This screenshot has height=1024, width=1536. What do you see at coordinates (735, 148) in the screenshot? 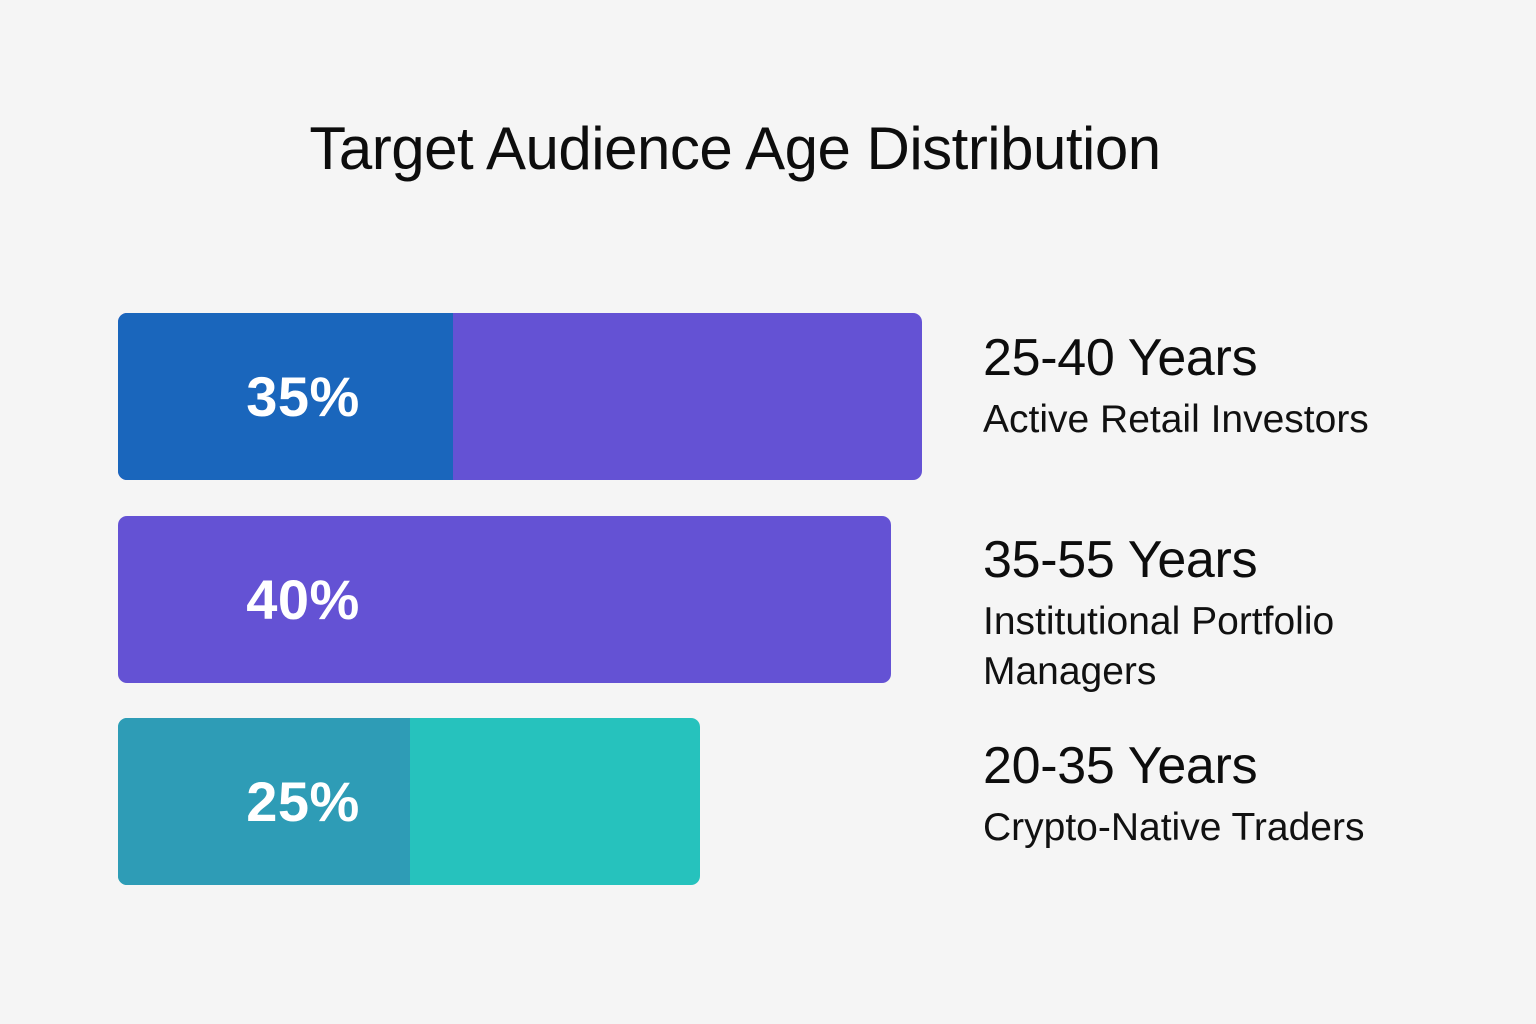
I see `chart-title: Target Audience Age Distribution` at bounding box center [735, 148].